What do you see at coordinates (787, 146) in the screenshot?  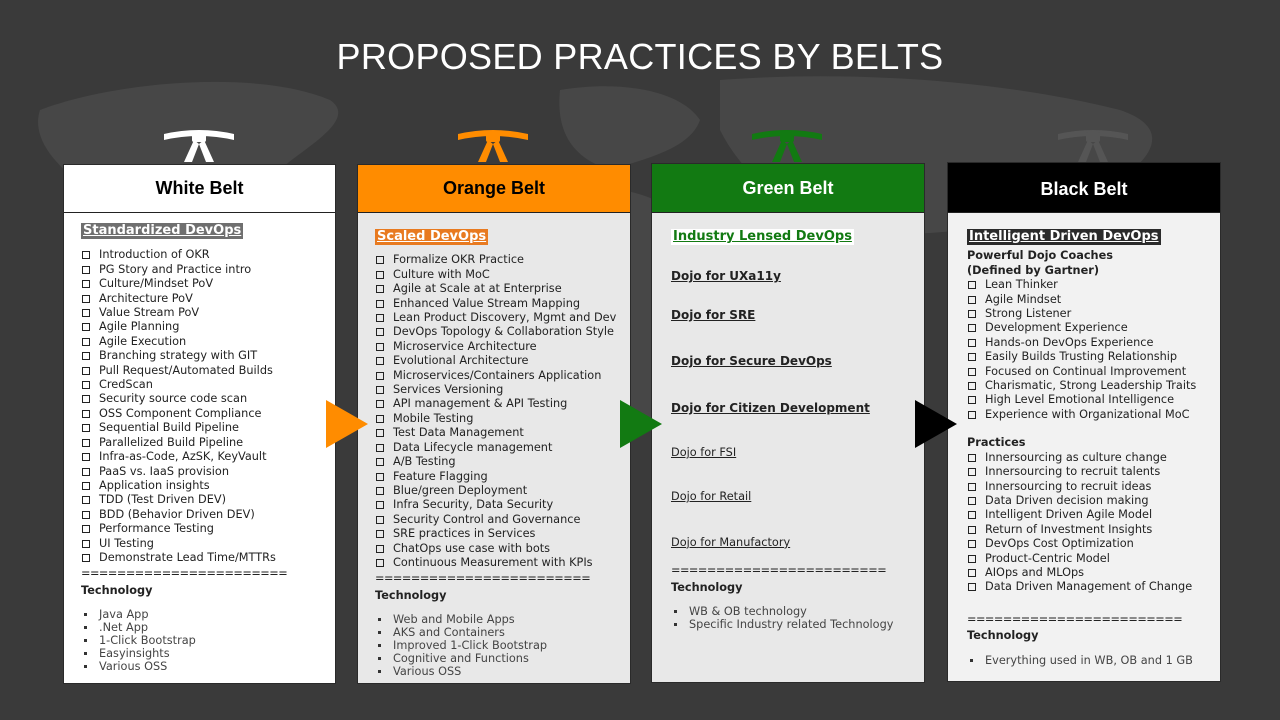 I see `green-belt-icon` at bounding box center [787, 146].